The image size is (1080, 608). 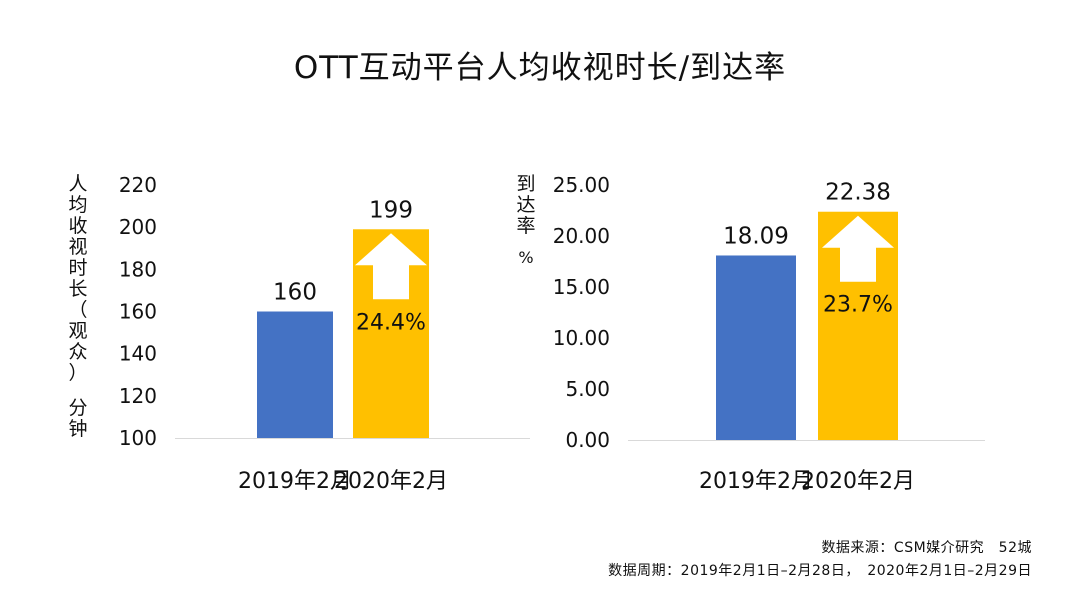 I want to click on right-growth-arrow-icon, so click(x=858, y=248).